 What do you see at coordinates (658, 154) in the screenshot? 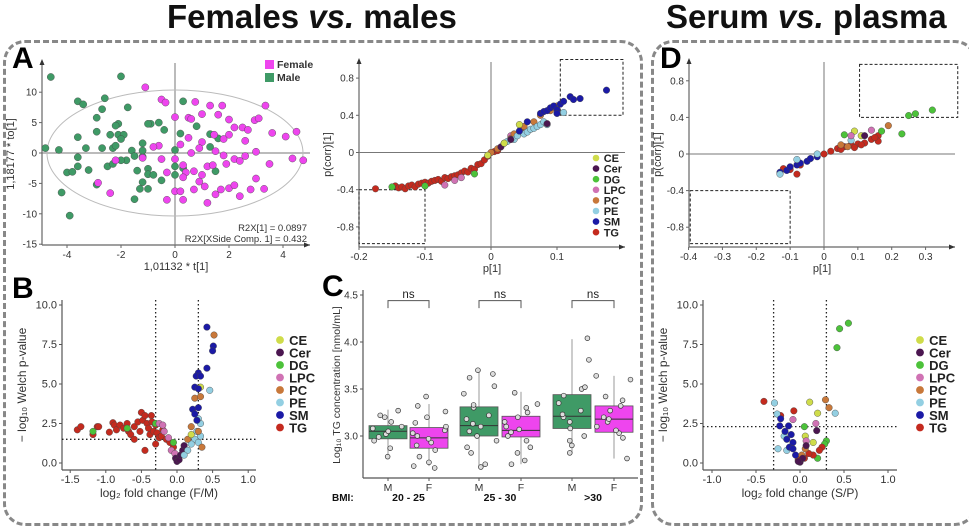
I see `y-axis-label: p(corr)[1]` at bounding box center [658, 154].